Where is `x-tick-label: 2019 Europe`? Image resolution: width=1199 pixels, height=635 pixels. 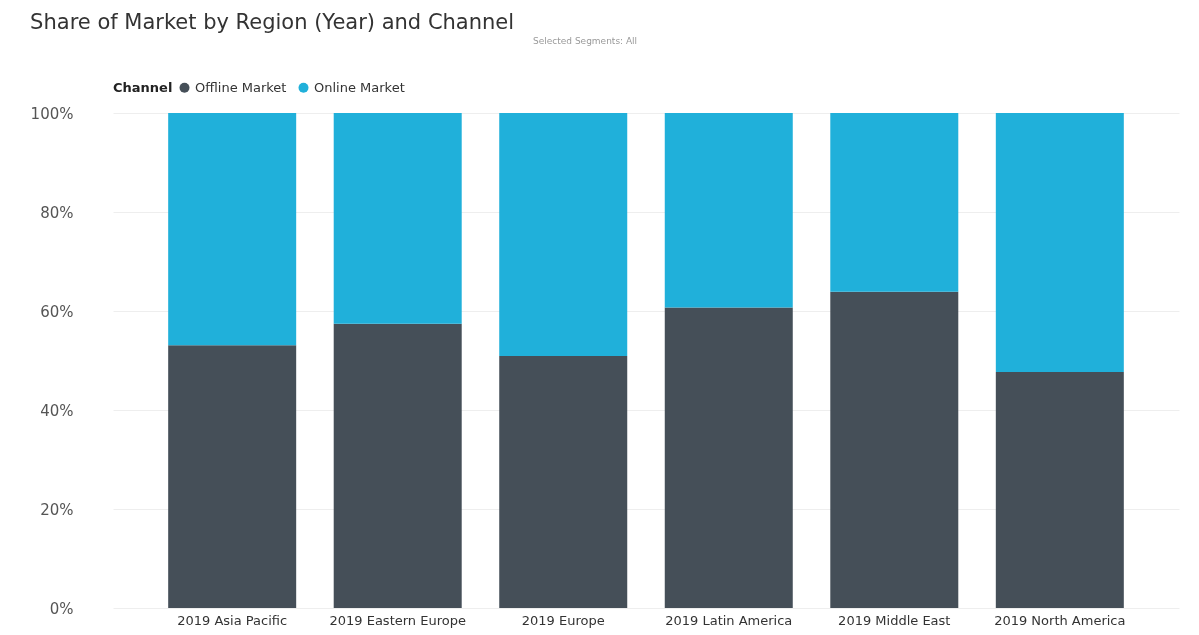 x-tick-label: 2019 Europe is located at coordinates (563, 620).